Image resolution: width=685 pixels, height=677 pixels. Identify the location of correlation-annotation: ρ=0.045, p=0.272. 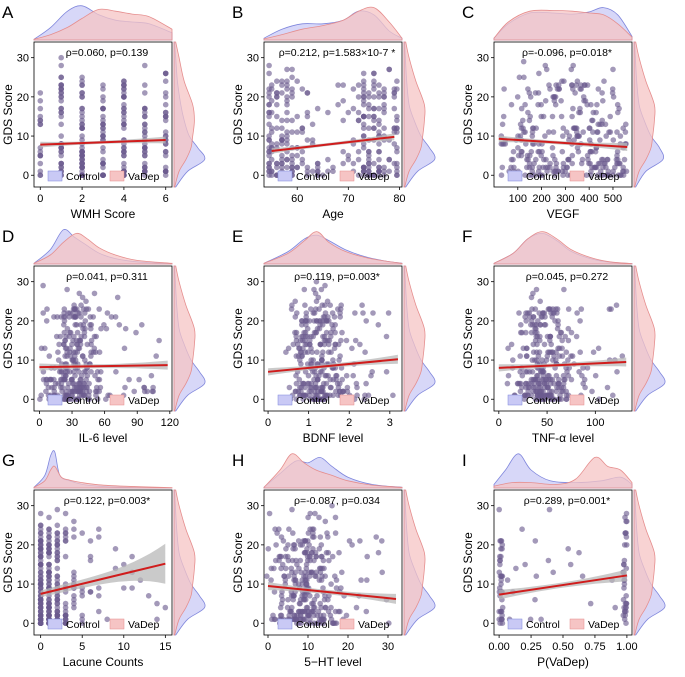
(567, 277).